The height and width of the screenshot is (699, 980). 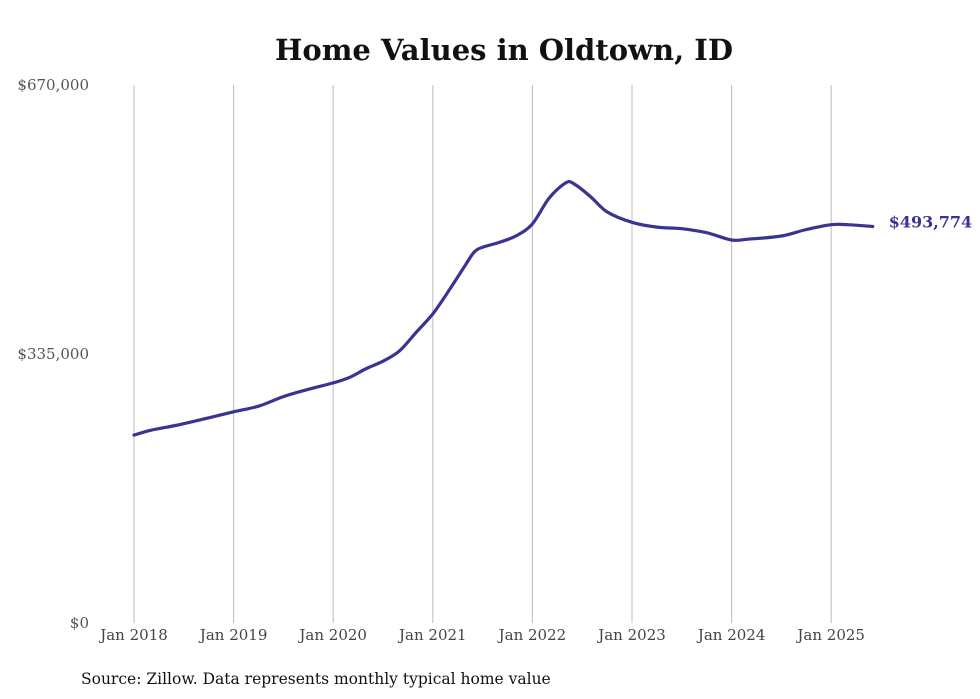 I want to click on y-axis-tick-labels: $0 $335,000 $670,000, so click(x=53, y=354).